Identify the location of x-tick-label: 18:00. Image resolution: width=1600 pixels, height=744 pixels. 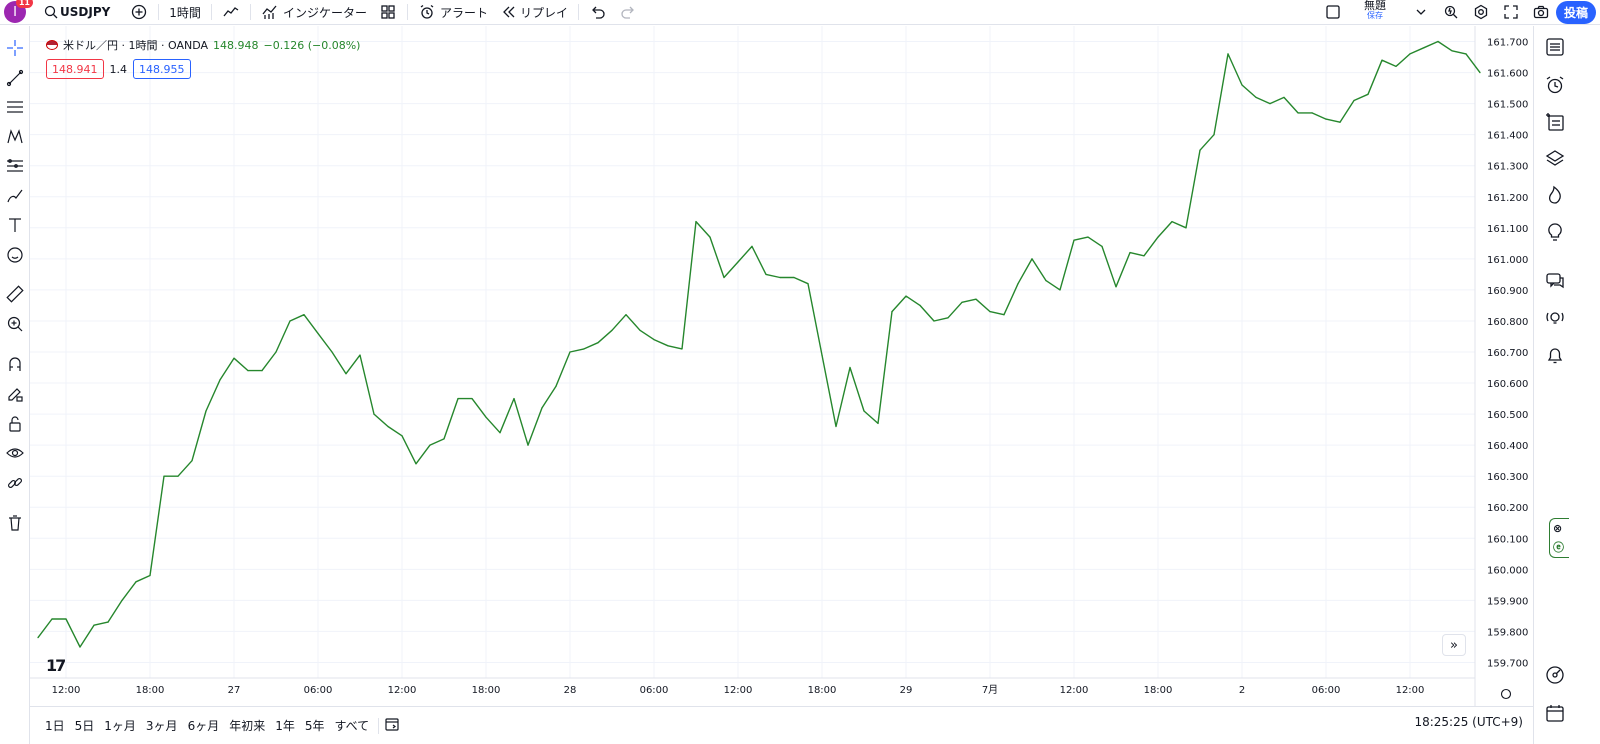
(150, 690).